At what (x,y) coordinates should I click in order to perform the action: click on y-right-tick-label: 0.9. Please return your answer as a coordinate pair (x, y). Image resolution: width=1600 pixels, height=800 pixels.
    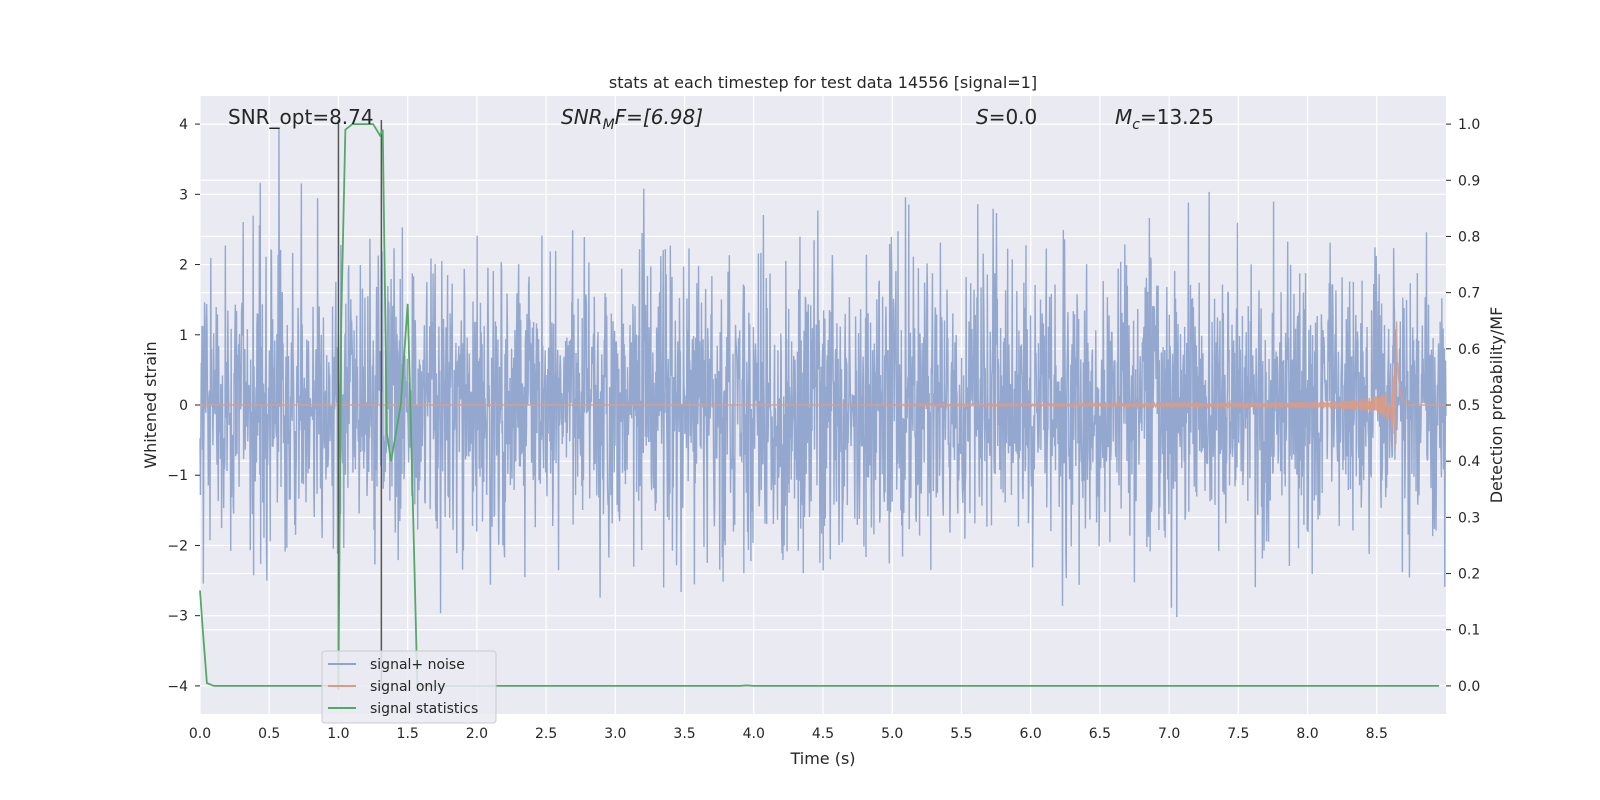
    Looking at the image, I should click on (1469, 181).